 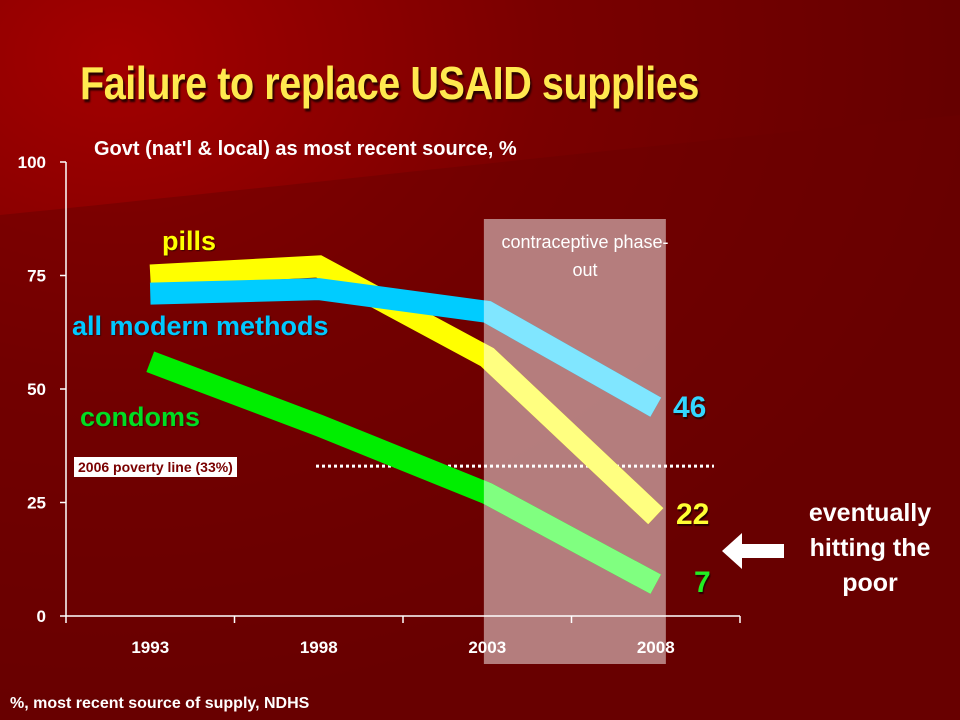 What do you see at coordinates (573, 433) in the screenshot?
I see `series-line-pills-phaseout` at bounding box center [573, 433].